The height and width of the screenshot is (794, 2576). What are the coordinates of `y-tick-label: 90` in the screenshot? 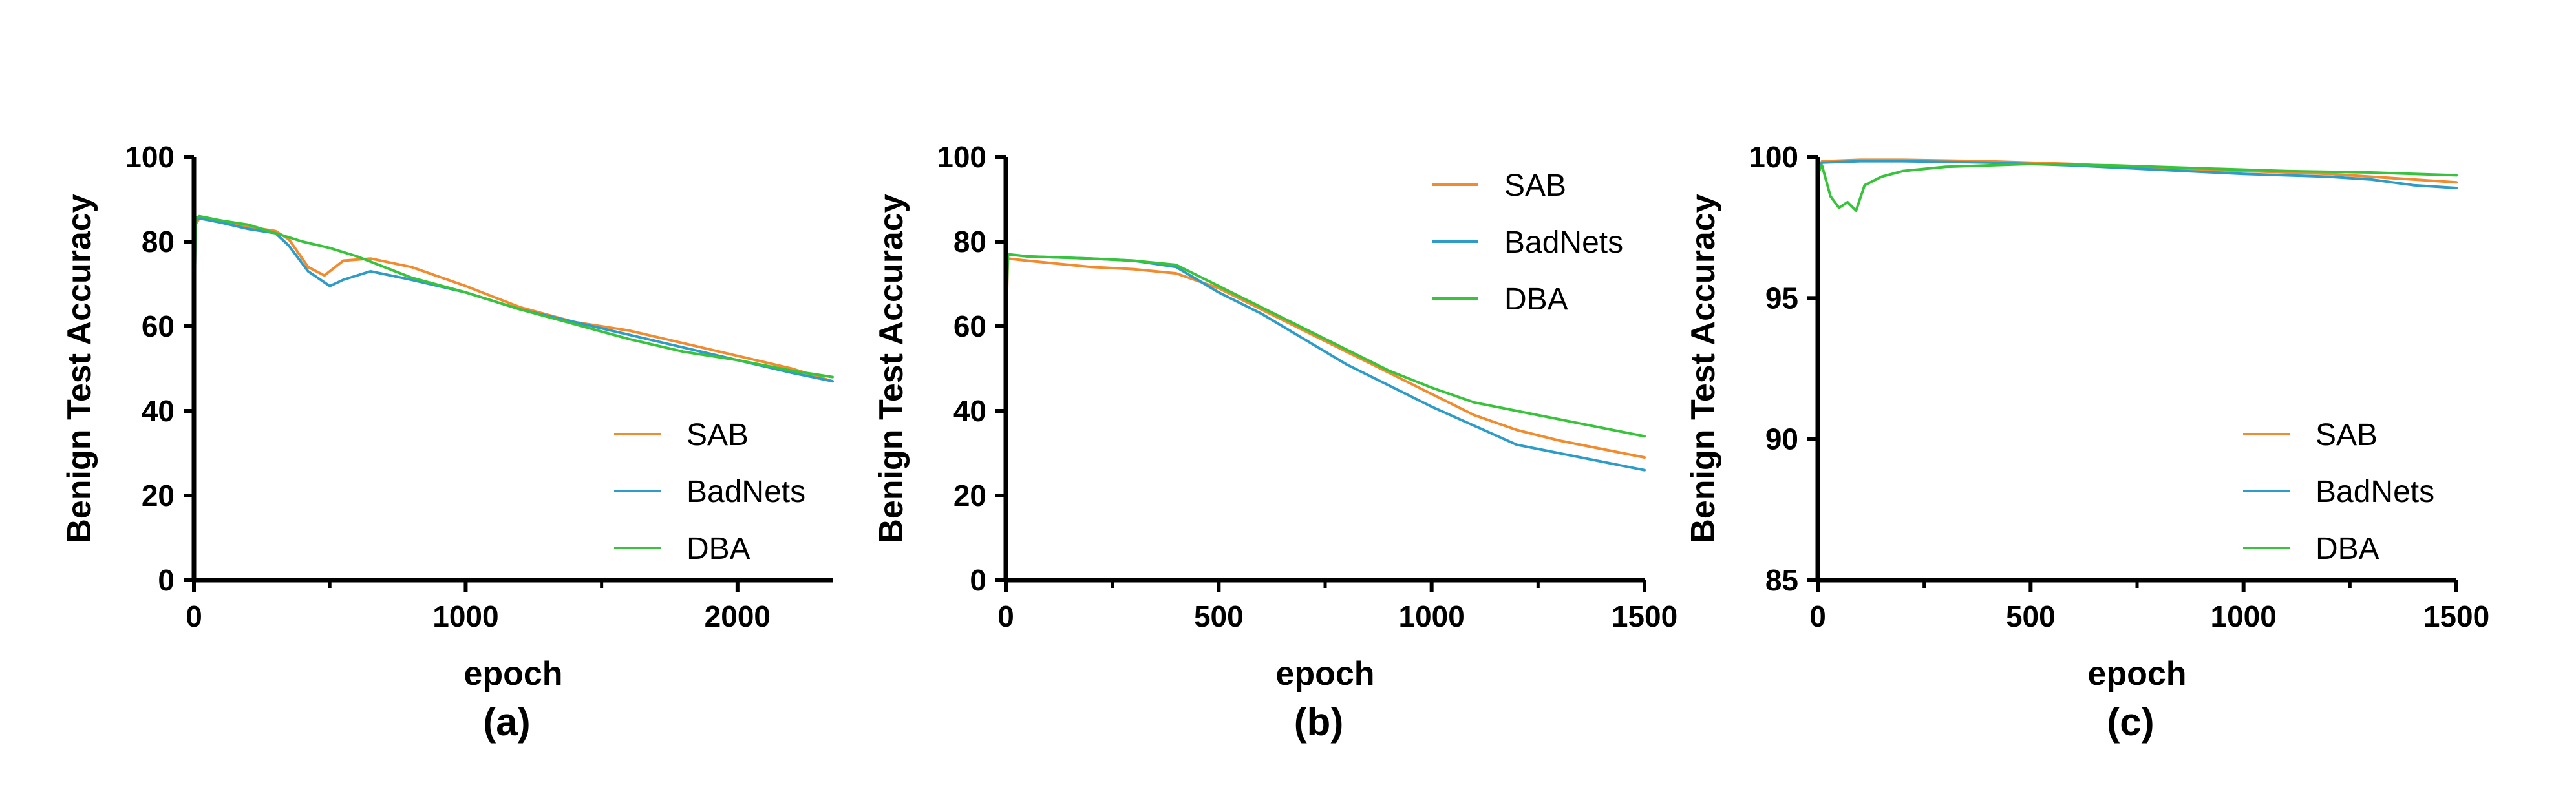 It's located at (1781, 439).